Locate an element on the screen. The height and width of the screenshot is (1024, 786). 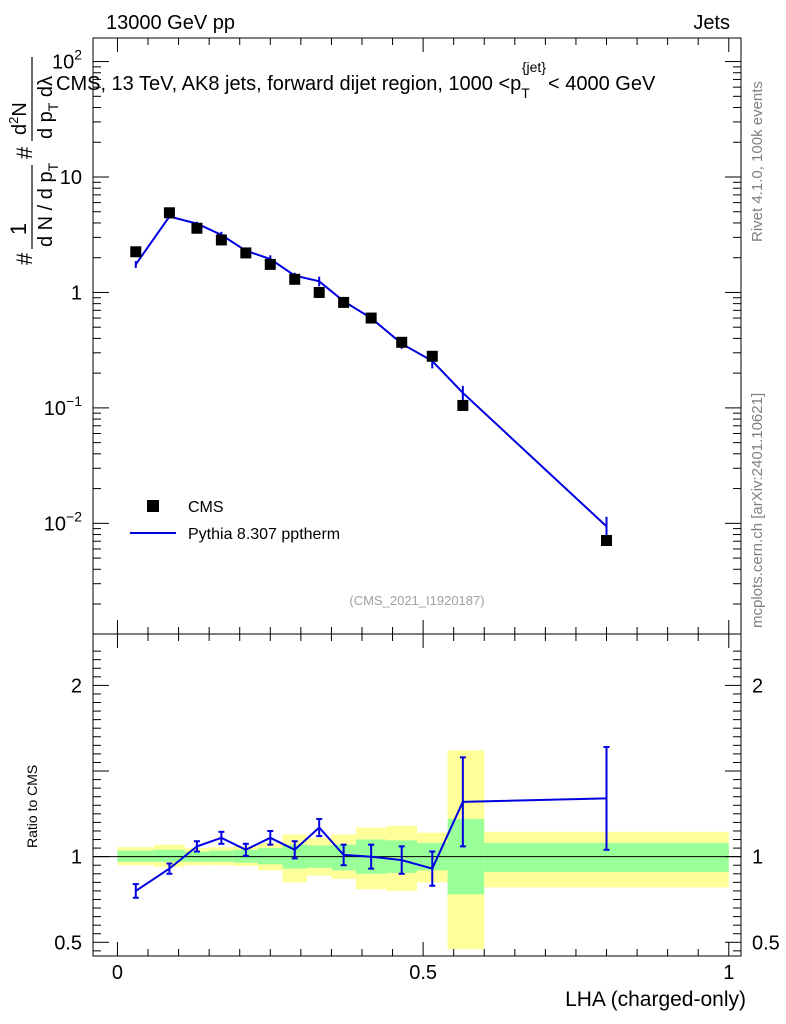
x-tick-label: 0.5 is located at coordinates (423, 973).